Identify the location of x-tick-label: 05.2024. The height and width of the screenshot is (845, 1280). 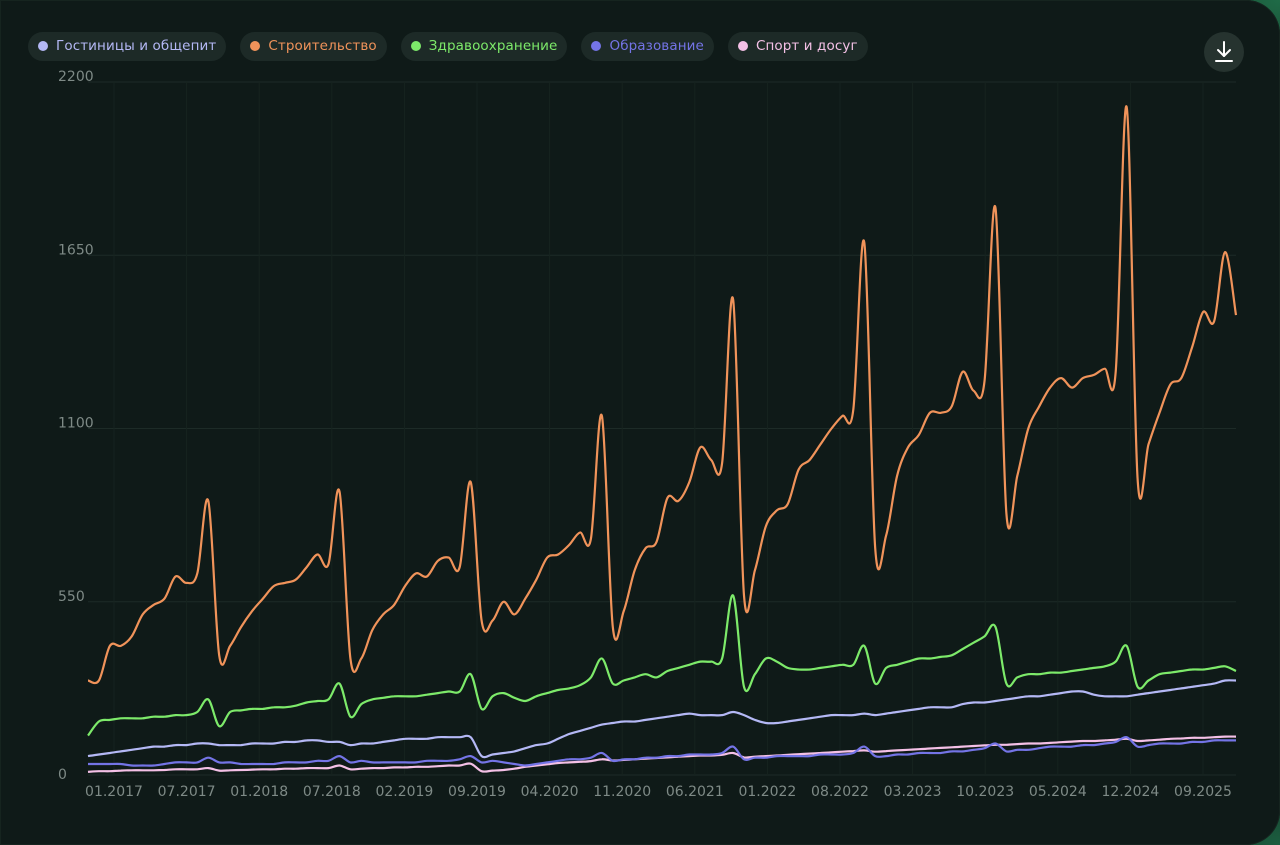
(1058, 792).